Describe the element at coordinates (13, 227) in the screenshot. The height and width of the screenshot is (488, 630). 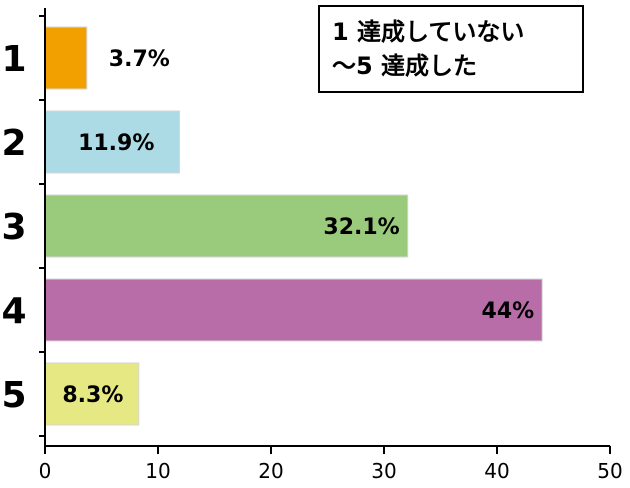
I see `category-label: 3` at that location.